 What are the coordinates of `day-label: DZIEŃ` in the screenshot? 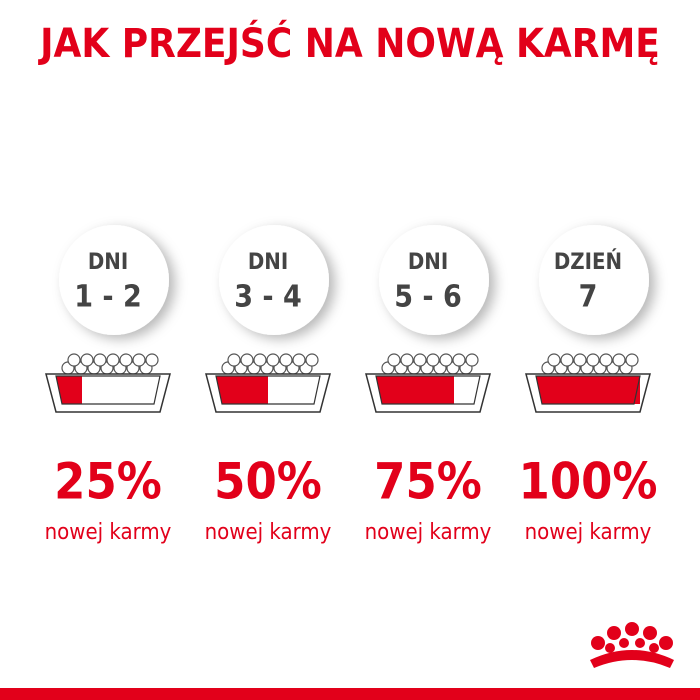 It's located at (588, 262).